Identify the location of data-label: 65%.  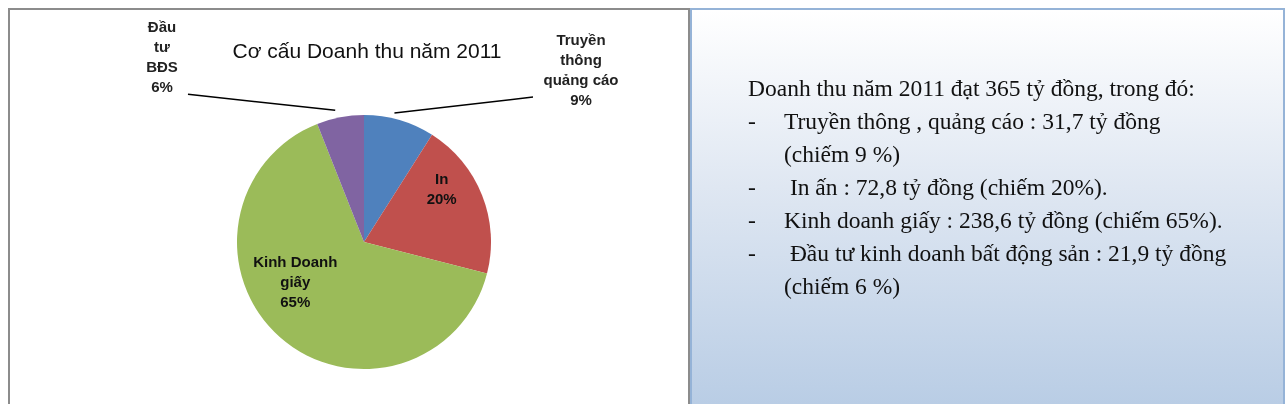
(295, 302).